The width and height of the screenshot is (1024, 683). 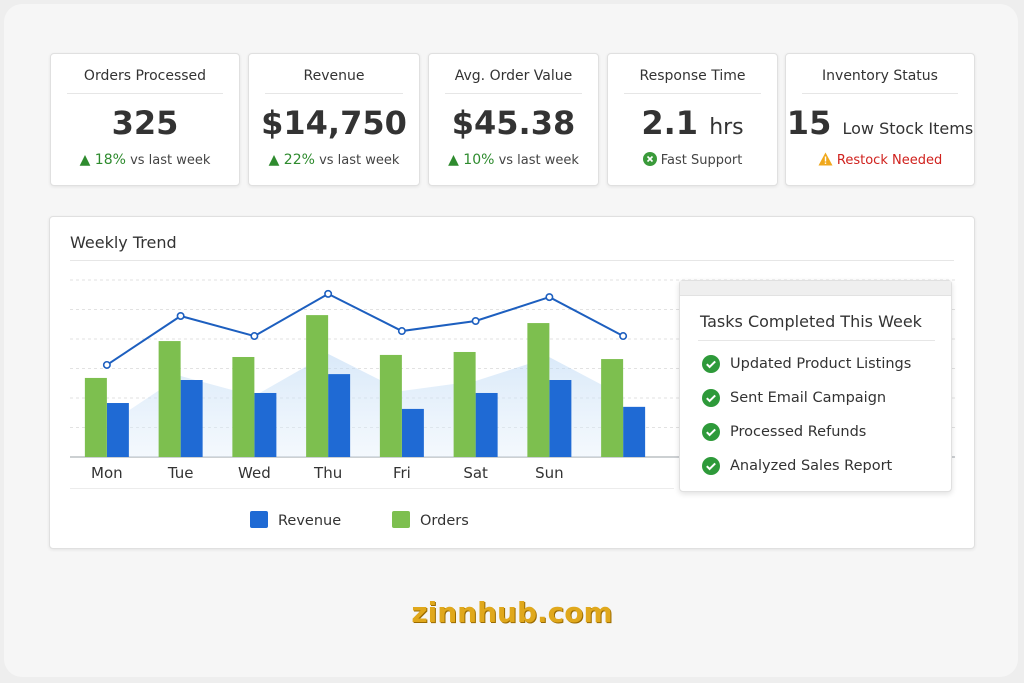 What do you see at coordinates (513, 123) in the screenshot?
I see `kpi-value: $45.38` at bounding box center [513, 123].